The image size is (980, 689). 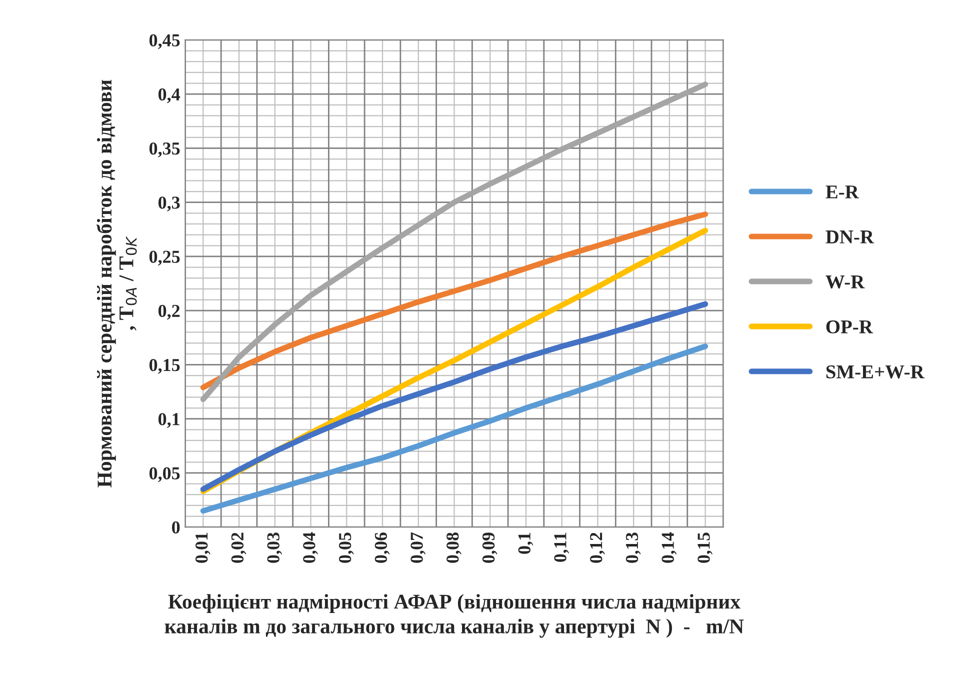 What do you see at coordinates (875, 371) in the screenshot?
I see `legend-label: SM-E+W-R` at bounding box center [875, 371].